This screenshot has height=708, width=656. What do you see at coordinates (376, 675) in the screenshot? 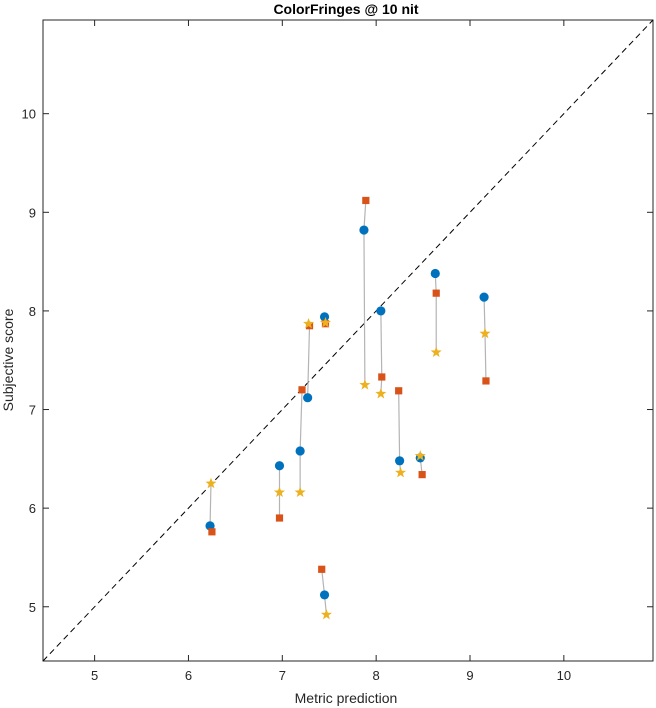
I see `x-tick-label: 8` at bounding box center [376, 675].